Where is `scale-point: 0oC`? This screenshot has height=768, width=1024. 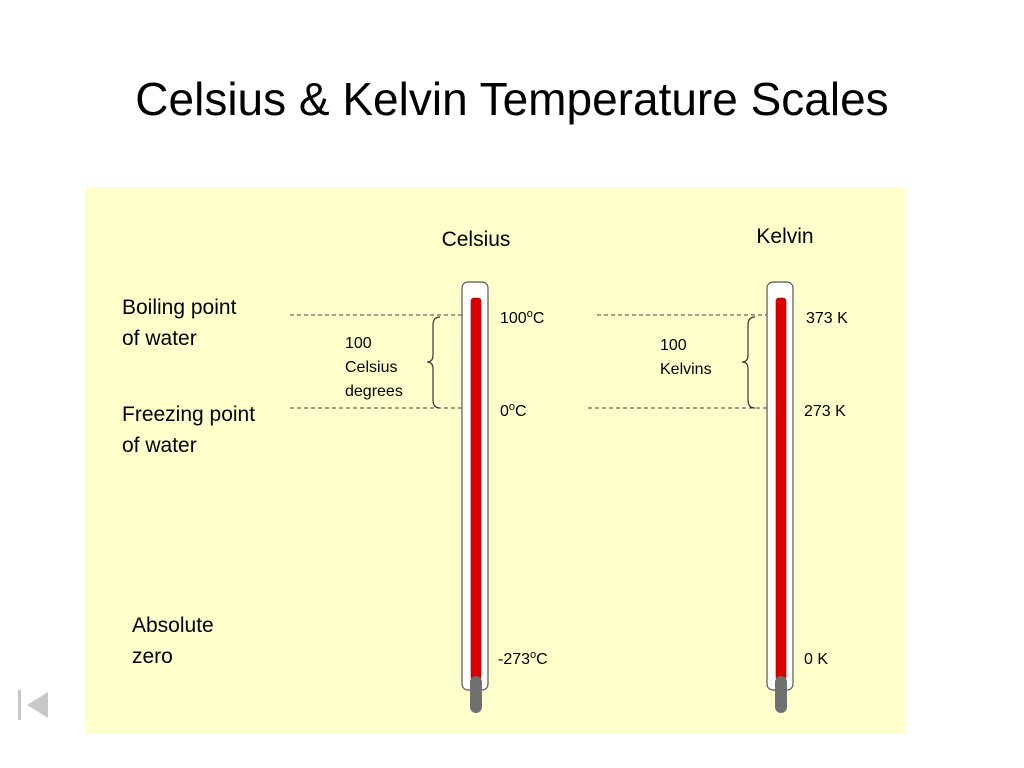
scale-point: 0oC is located at coordinates (513, 410).